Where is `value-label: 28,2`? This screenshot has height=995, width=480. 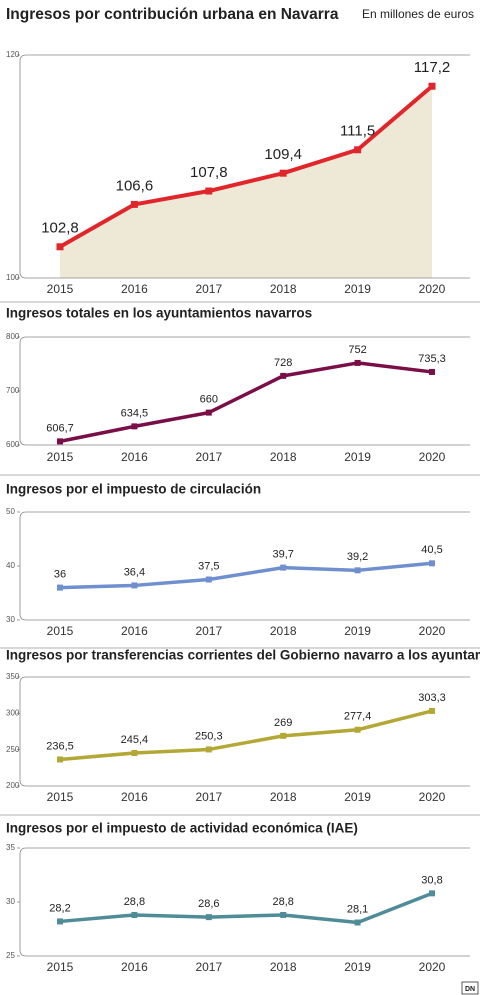 value-label: 28,2 is located at coordinates (59, 908).